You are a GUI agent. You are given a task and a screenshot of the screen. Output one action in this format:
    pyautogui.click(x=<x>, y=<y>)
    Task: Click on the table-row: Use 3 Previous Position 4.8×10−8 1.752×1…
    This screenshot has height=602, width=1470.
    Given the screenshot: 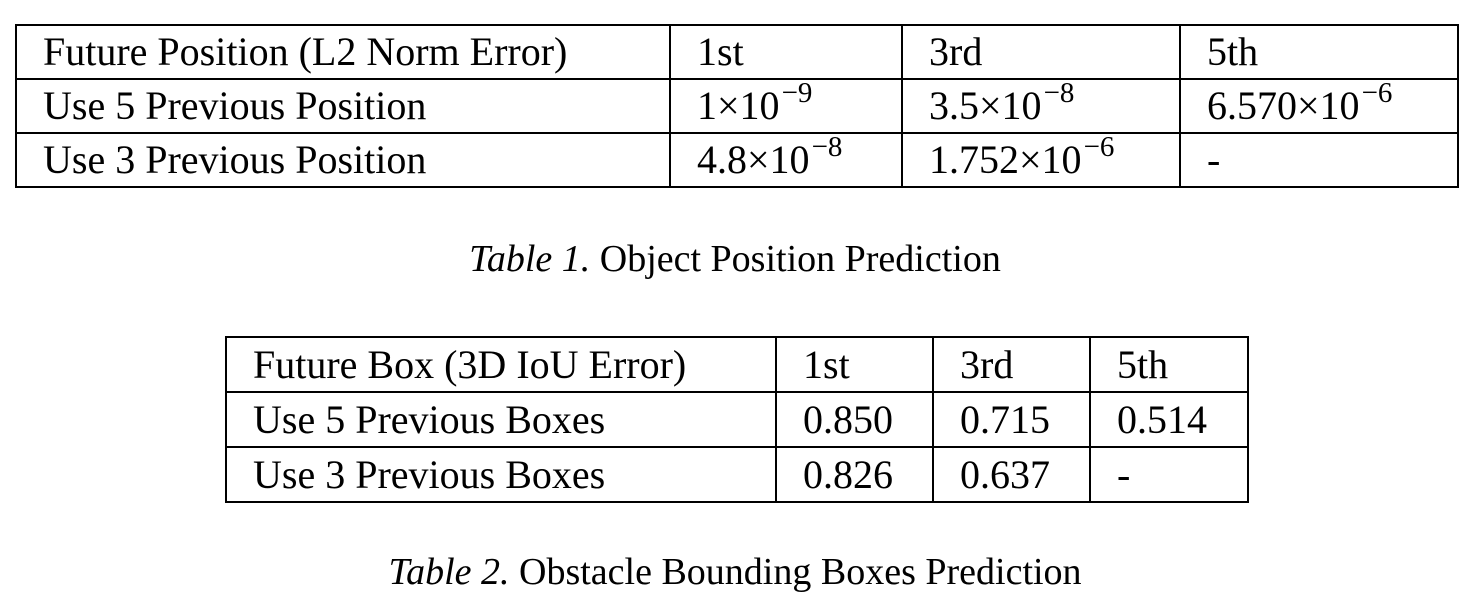 What is the action you would take?
    pyautogui.click(x=737, y=160)
    